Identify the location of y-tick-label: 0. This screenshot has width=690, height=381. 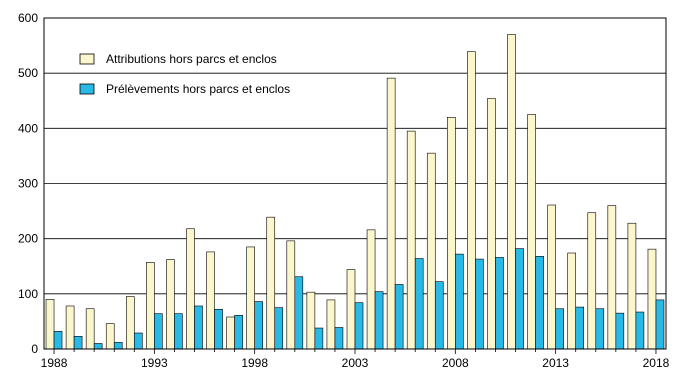
(34, 349).